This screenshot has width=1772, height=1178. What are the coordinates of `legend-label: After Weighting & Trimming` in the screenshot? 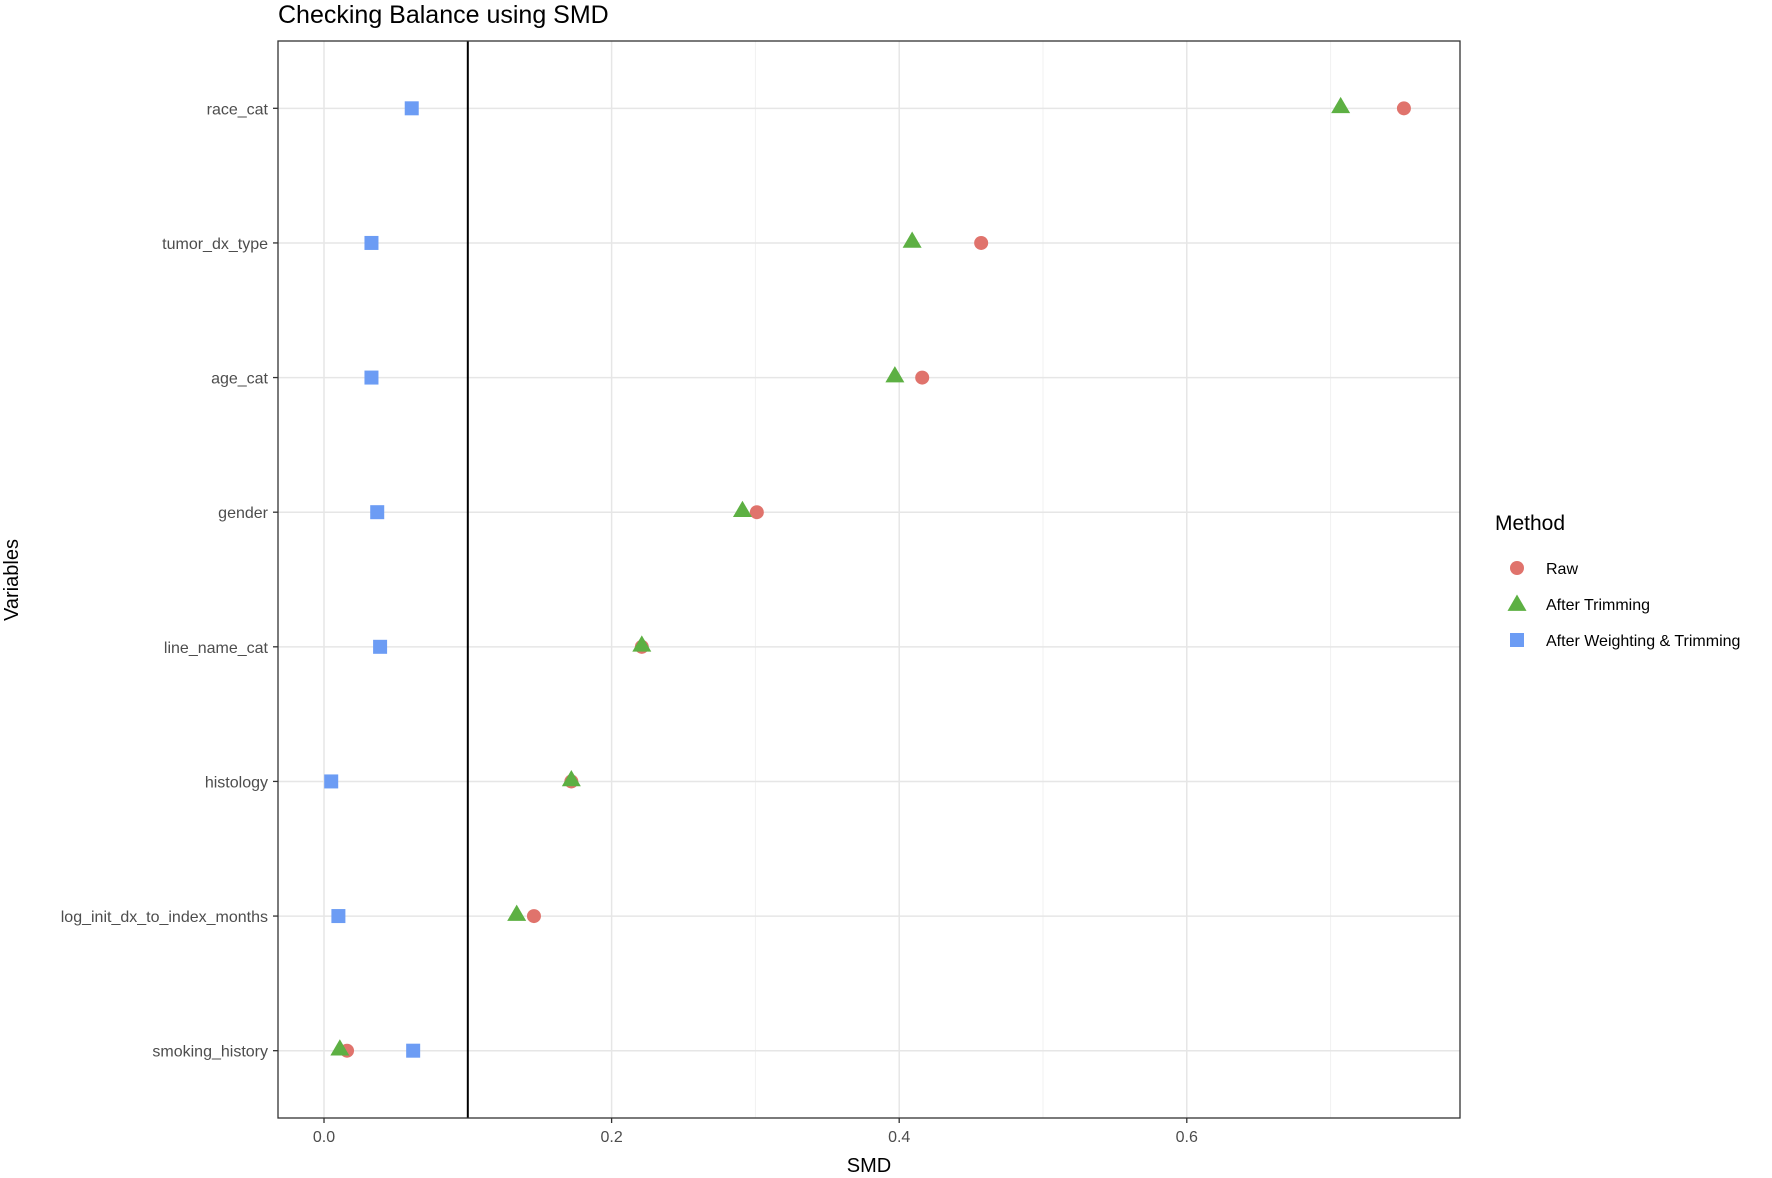 It's located at (1643, 641).